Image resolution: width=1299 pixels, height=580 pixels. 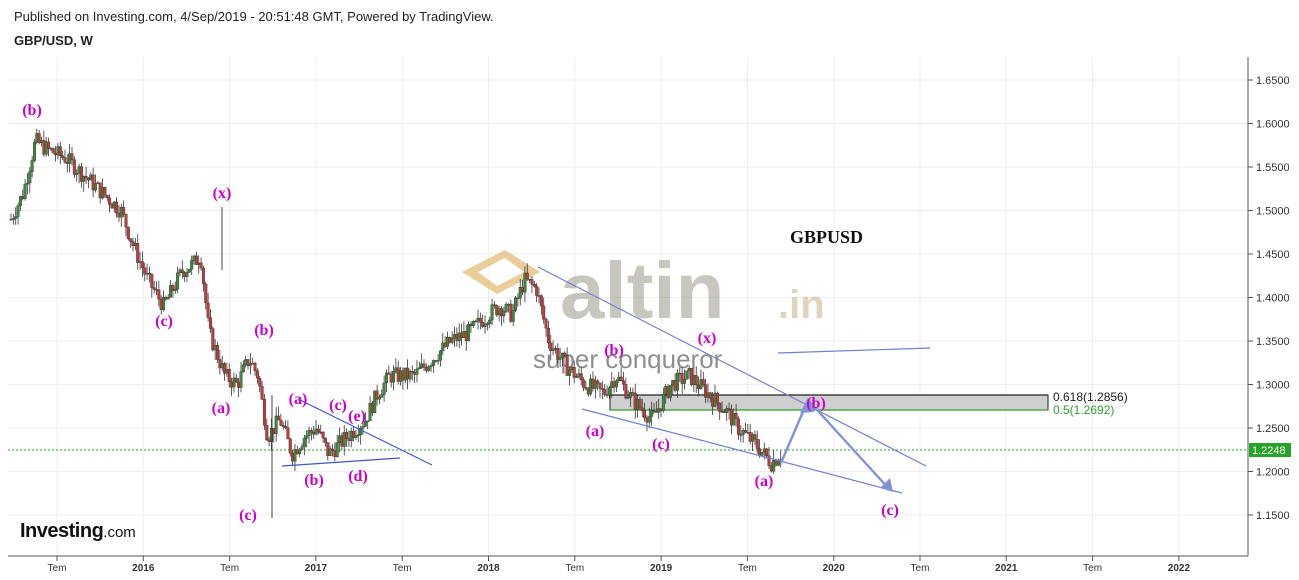 I want to click on x-tick-label: 2019, so click(x=661, y=568).